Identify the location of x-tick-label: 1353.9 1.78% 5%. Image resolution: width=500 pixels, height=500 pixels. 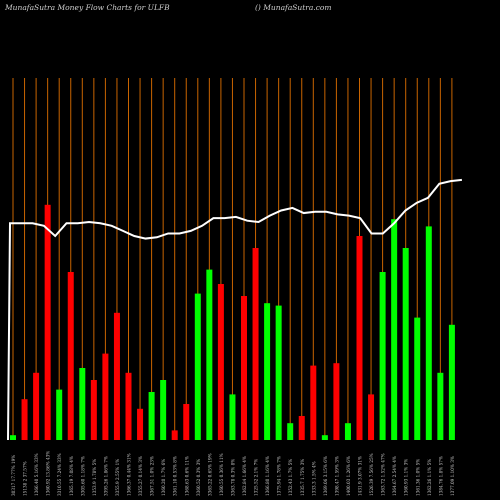
(94, 477).